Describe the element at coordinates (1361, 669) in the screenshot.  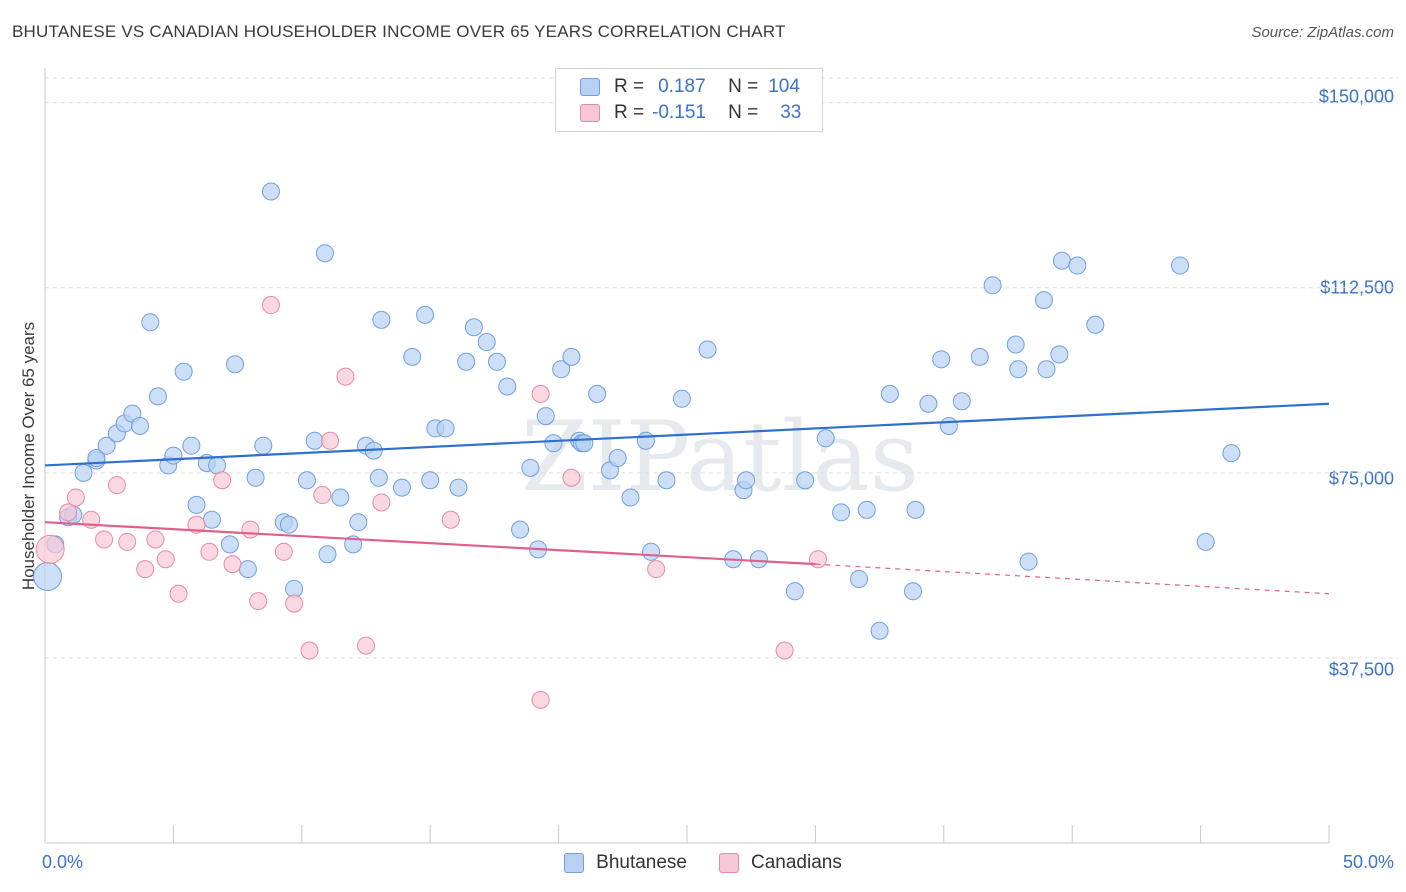
I see `y-tick-label: $37,500` at that location.